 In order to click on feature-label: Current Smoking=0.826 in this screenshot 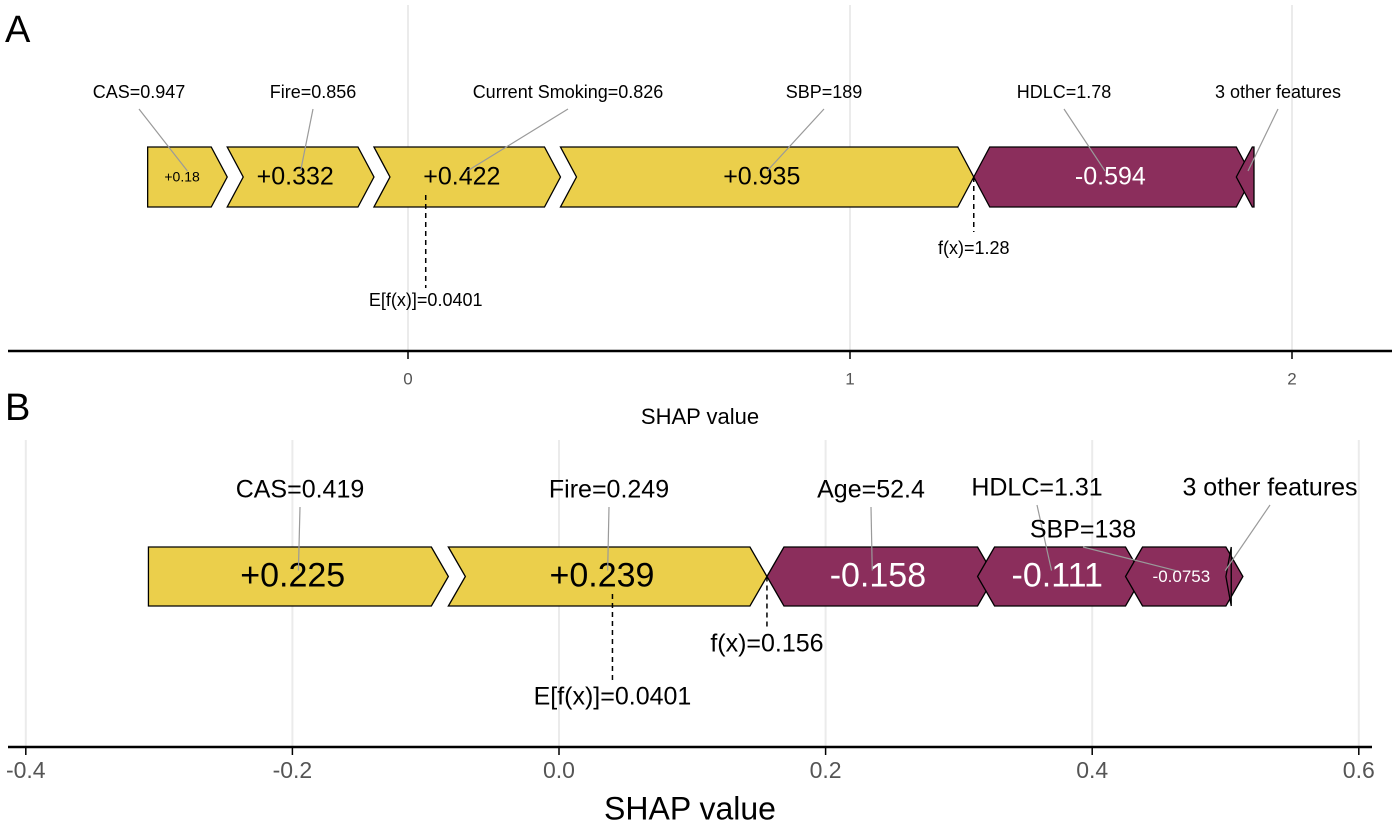, I will do `click(568, 92)`.